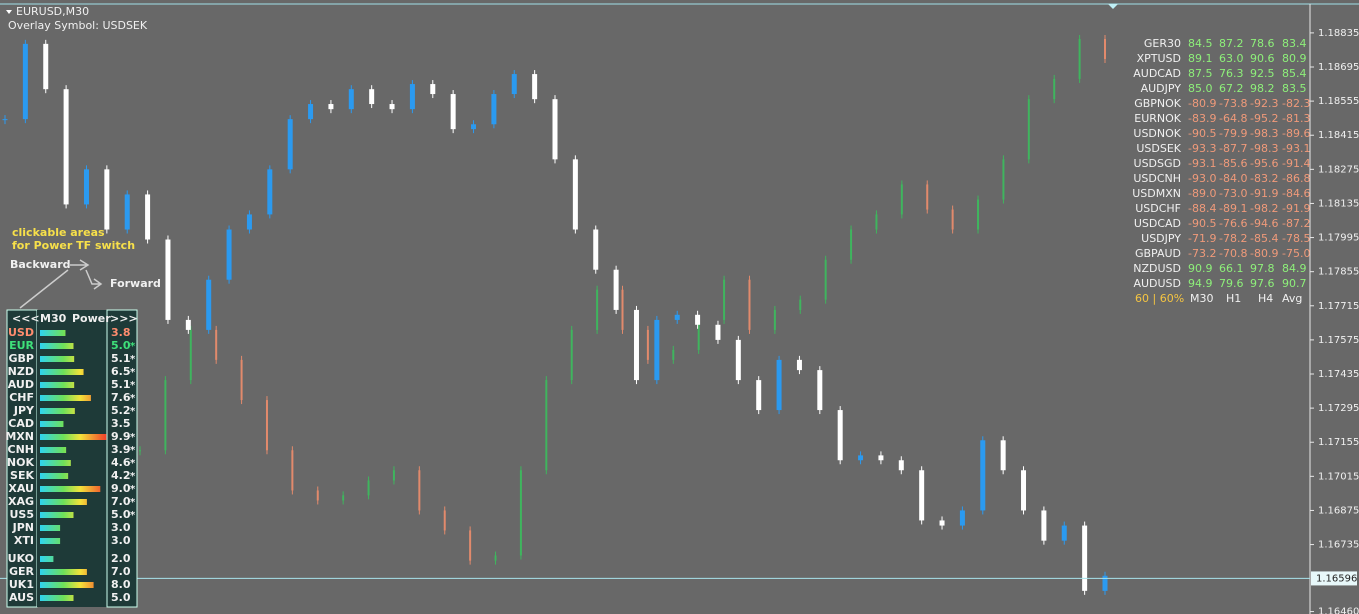  Describe the element at coordinates (94, 279) in the screenshot. I see `forward-arrow` at that location.